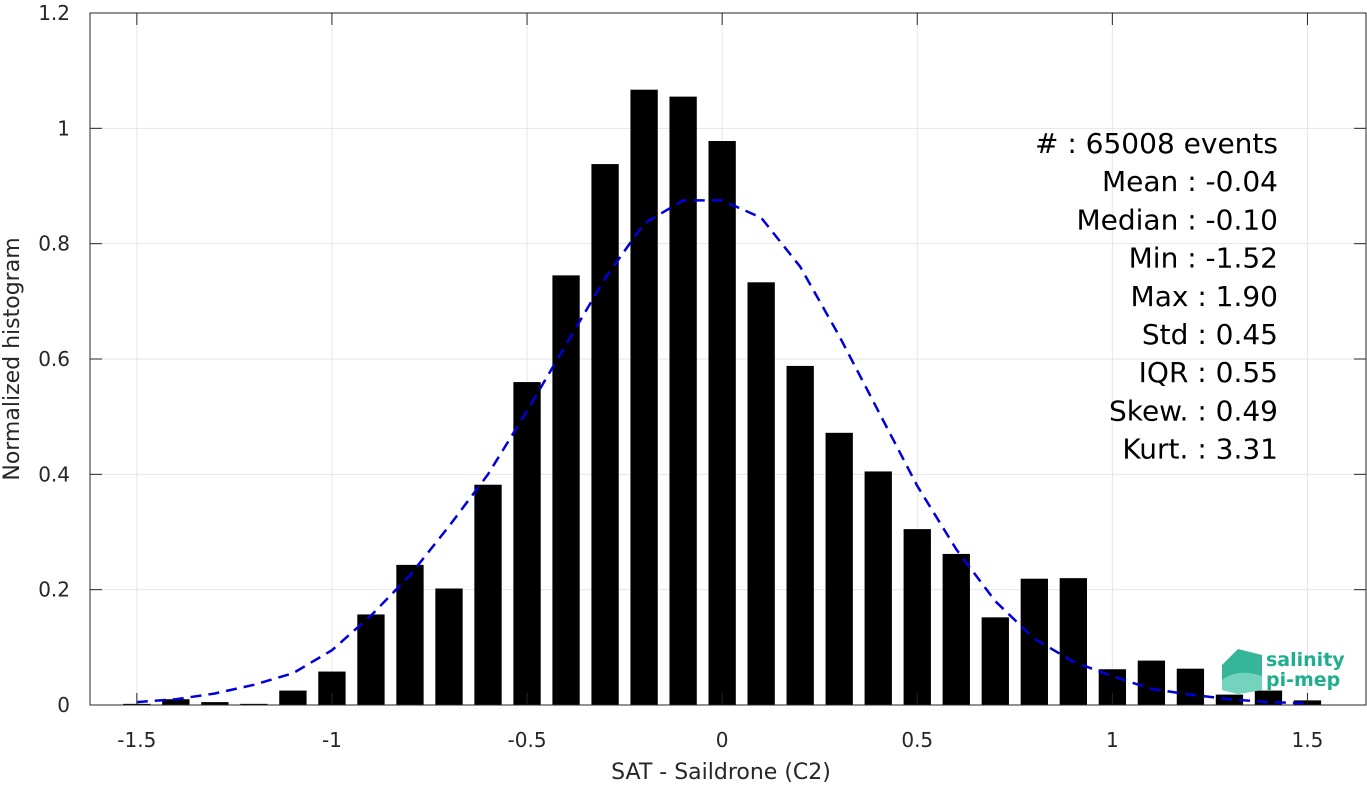 The height and width of the screenshot is (785, 1367). What do you see at coordinates (54, 474) in the screenshot?
I see `y-tick-label: 0.4` at bounding box center [54, 474].